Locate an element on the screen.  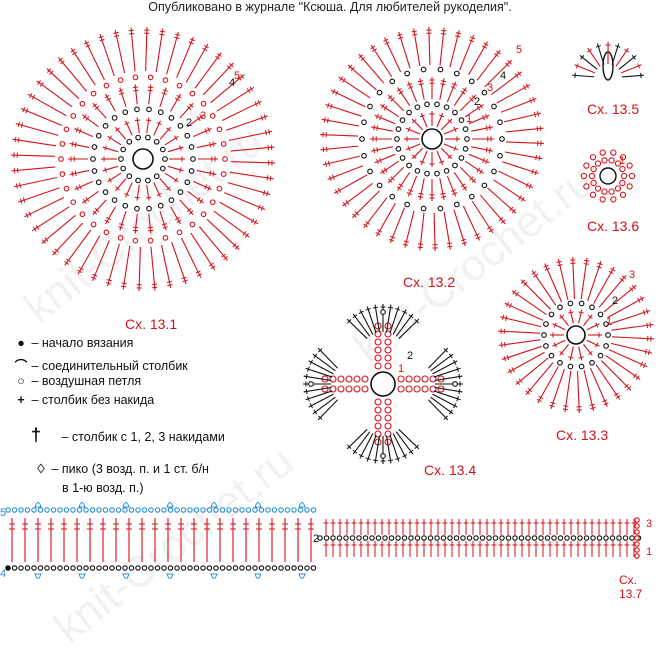
row-number-2-c4: 2 is located at coordinates (410, 356).